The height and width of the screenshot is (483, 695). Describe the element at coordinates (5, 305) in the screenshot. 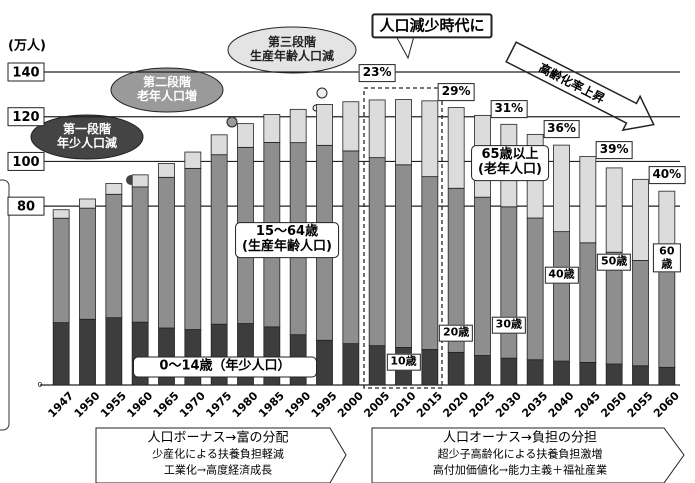

I see `side-panel` at that location.